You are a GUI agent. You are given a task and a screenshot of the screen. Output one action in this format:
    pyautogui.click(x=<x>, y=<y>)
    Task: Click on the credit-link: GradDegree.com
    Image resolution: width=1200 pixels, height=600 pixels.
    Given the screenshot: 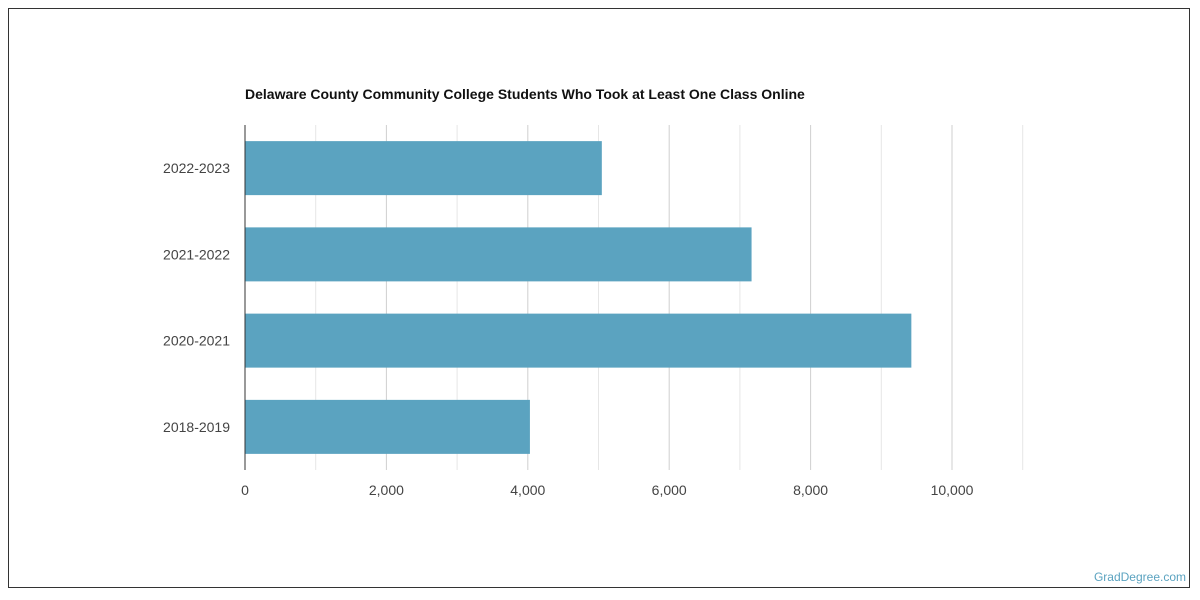 What is the action you would take?
    pyautogui.click(x=1139, y=577)
    